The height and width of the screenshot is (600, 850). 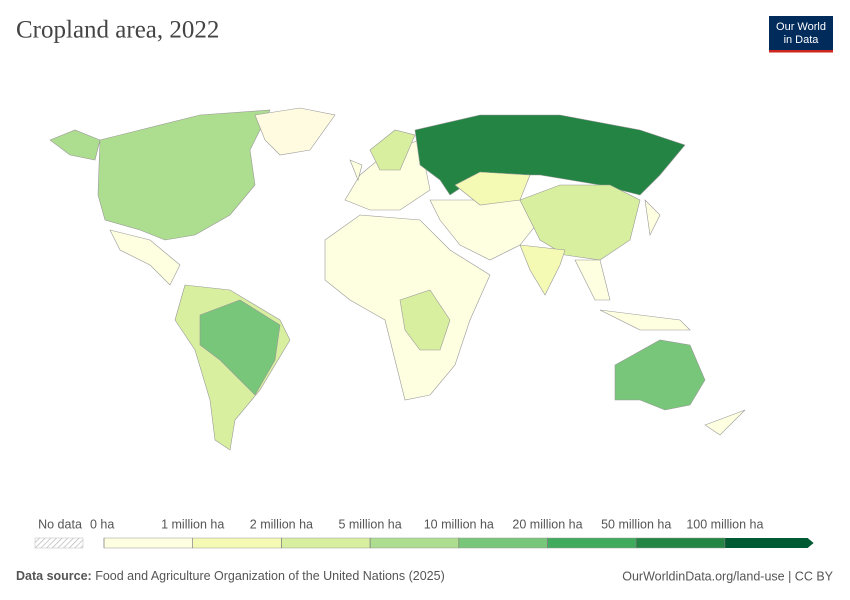 I want to click on no-data-label: No data, so click(x=60, y=524).